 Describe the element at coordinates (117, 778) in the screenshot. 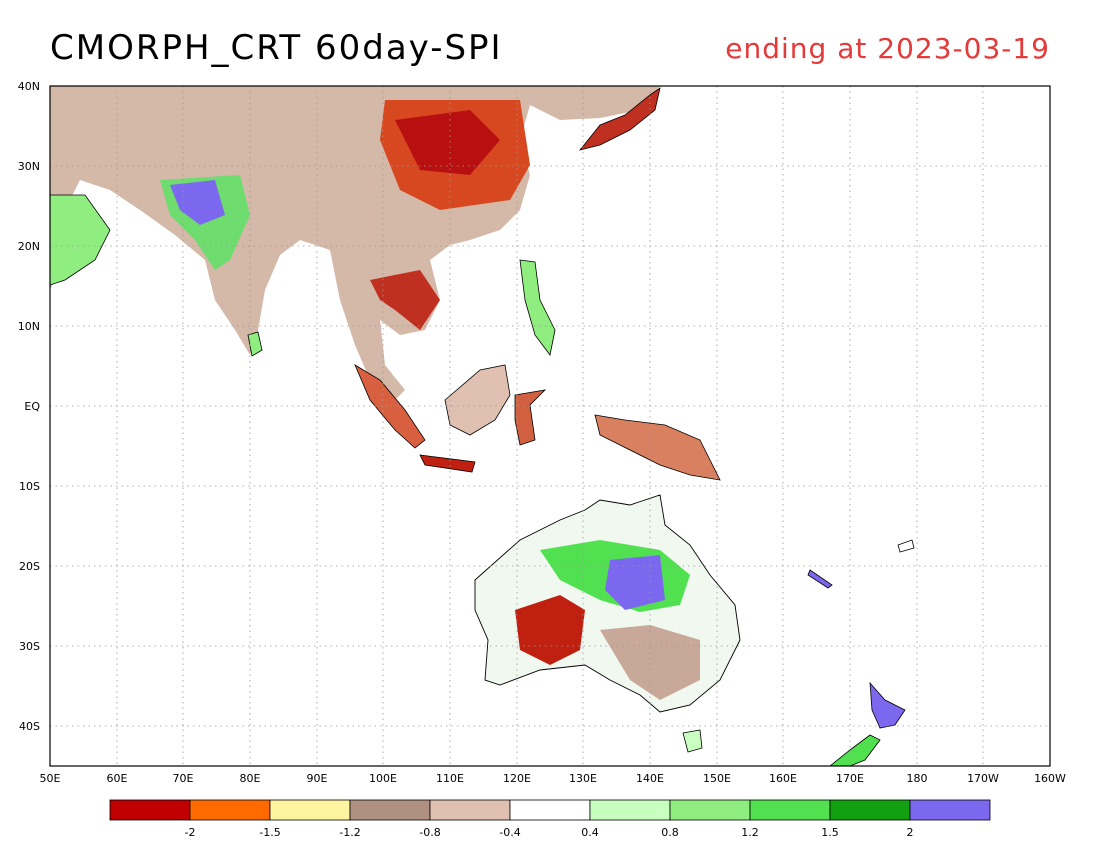

I see `lon-tick-label: 60E` at that location.